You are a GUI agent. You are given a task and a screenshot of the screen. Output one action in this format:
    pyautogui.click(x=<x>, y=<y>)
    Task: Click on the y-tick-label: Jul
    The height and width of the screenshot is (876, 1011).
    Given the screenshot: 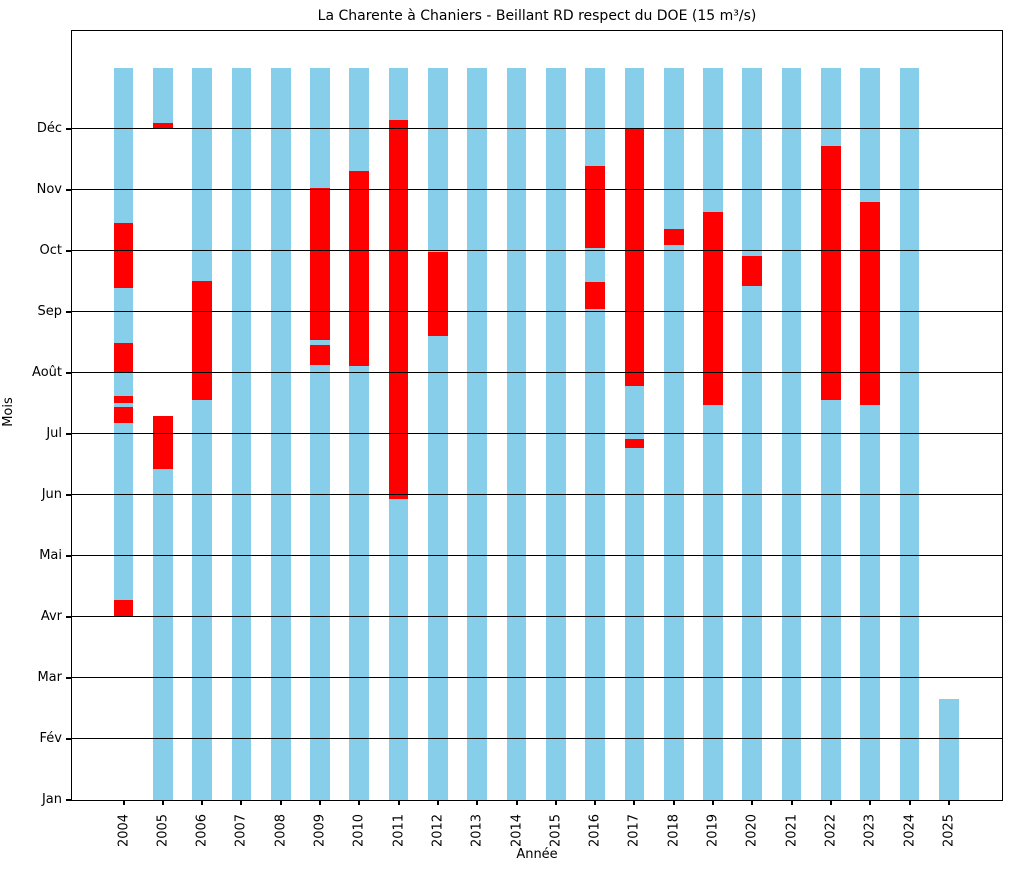 What is the action you would take?
    pyautogui.click(x=54, y=433)
    